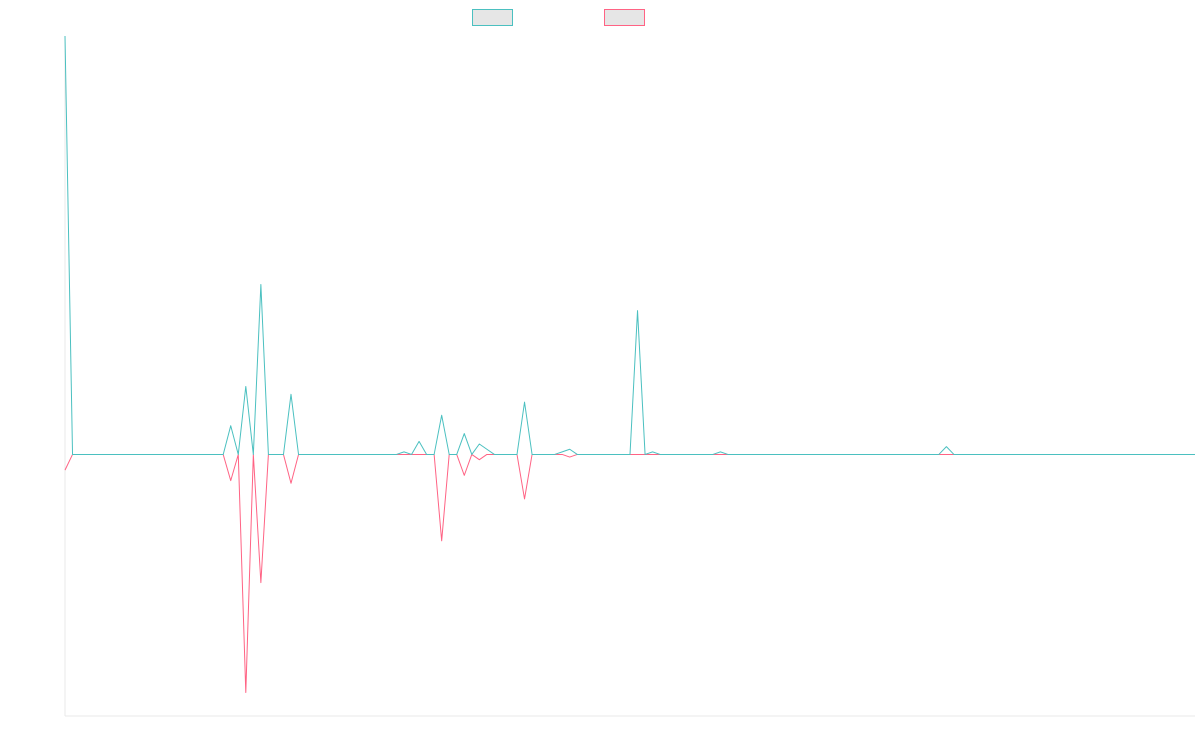  I want to click on chart-legend, so click(558, 17).